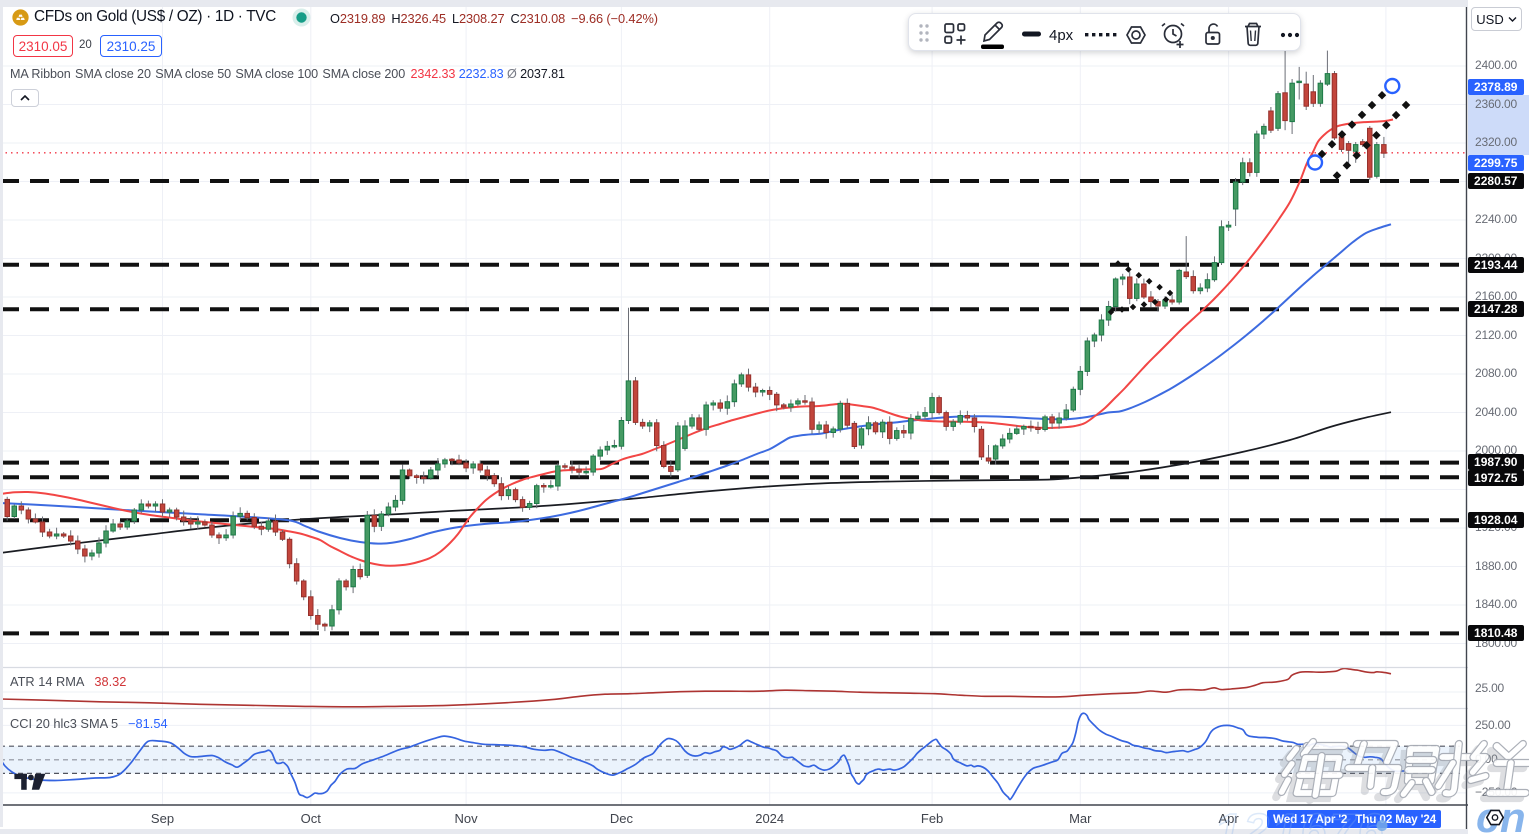 The image size is (1529, 834). What do you see at coordinates (1301, 819) in the screenshot?
I see `svg-text: 121676` at bounding box center [1301, 819].